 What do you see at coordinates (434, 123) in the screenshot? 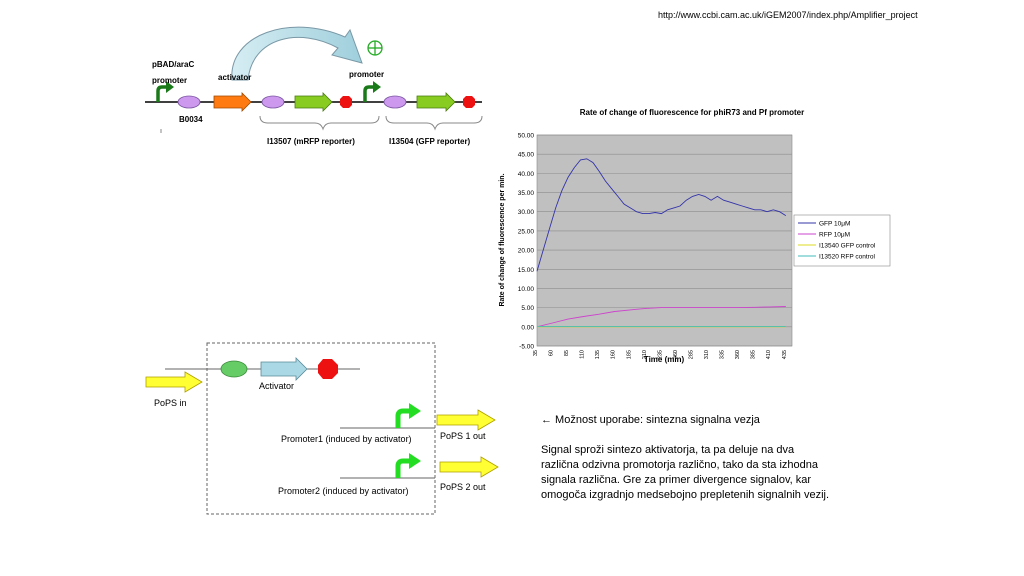
I see `i13504-brace` at bounding box center [434, 123].